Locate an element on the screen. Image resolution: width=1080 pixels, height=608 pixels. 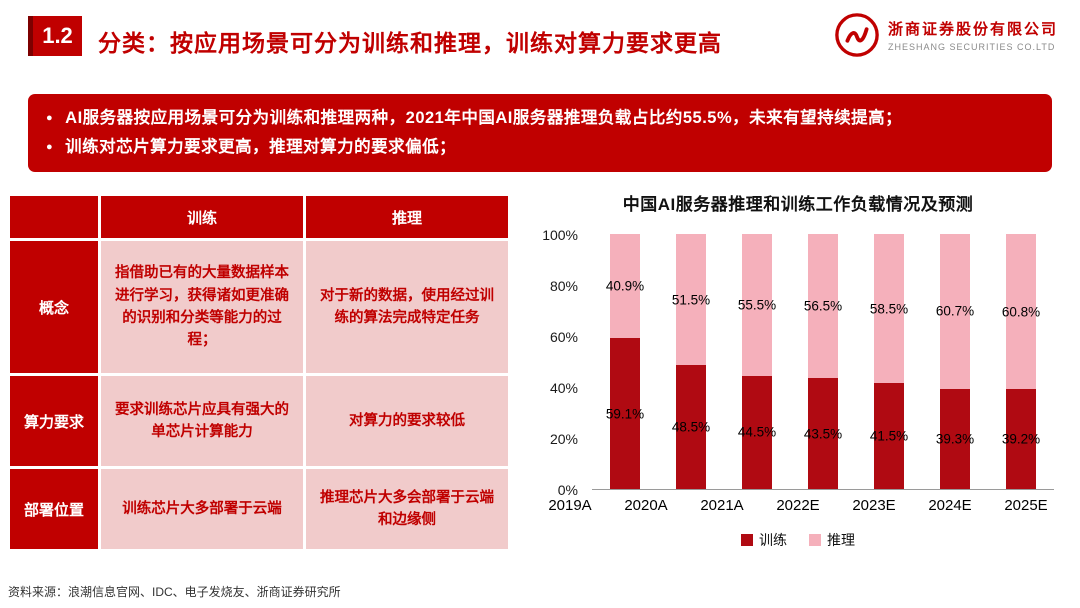
bar-value-label-train: 59.1% is located at coordinates (625, 414).